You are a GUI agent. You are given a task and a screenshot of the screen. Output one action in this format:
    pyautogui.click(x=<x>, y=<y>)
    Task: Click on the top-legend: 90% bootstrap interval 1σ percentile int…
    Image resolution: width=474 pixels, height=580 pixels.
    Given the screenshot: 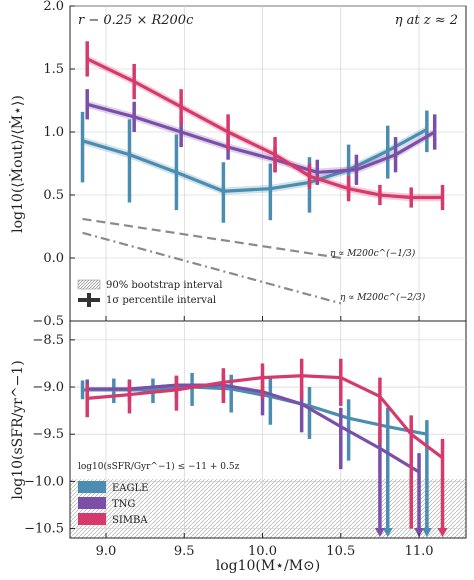 What is the action you would take?
    pyautogui.click(x=150, y=293)
    